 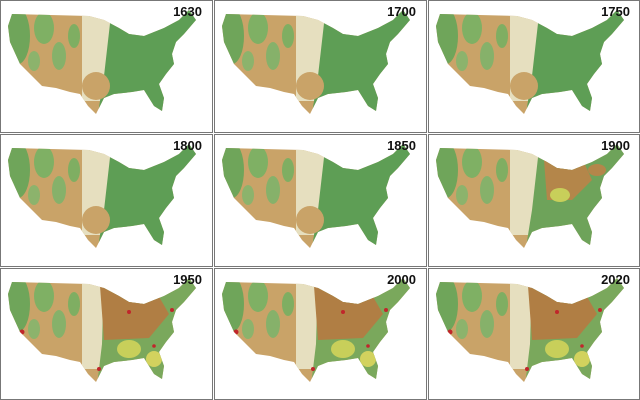 I want to click on year-label: 1630, so click(x=187, y=11).